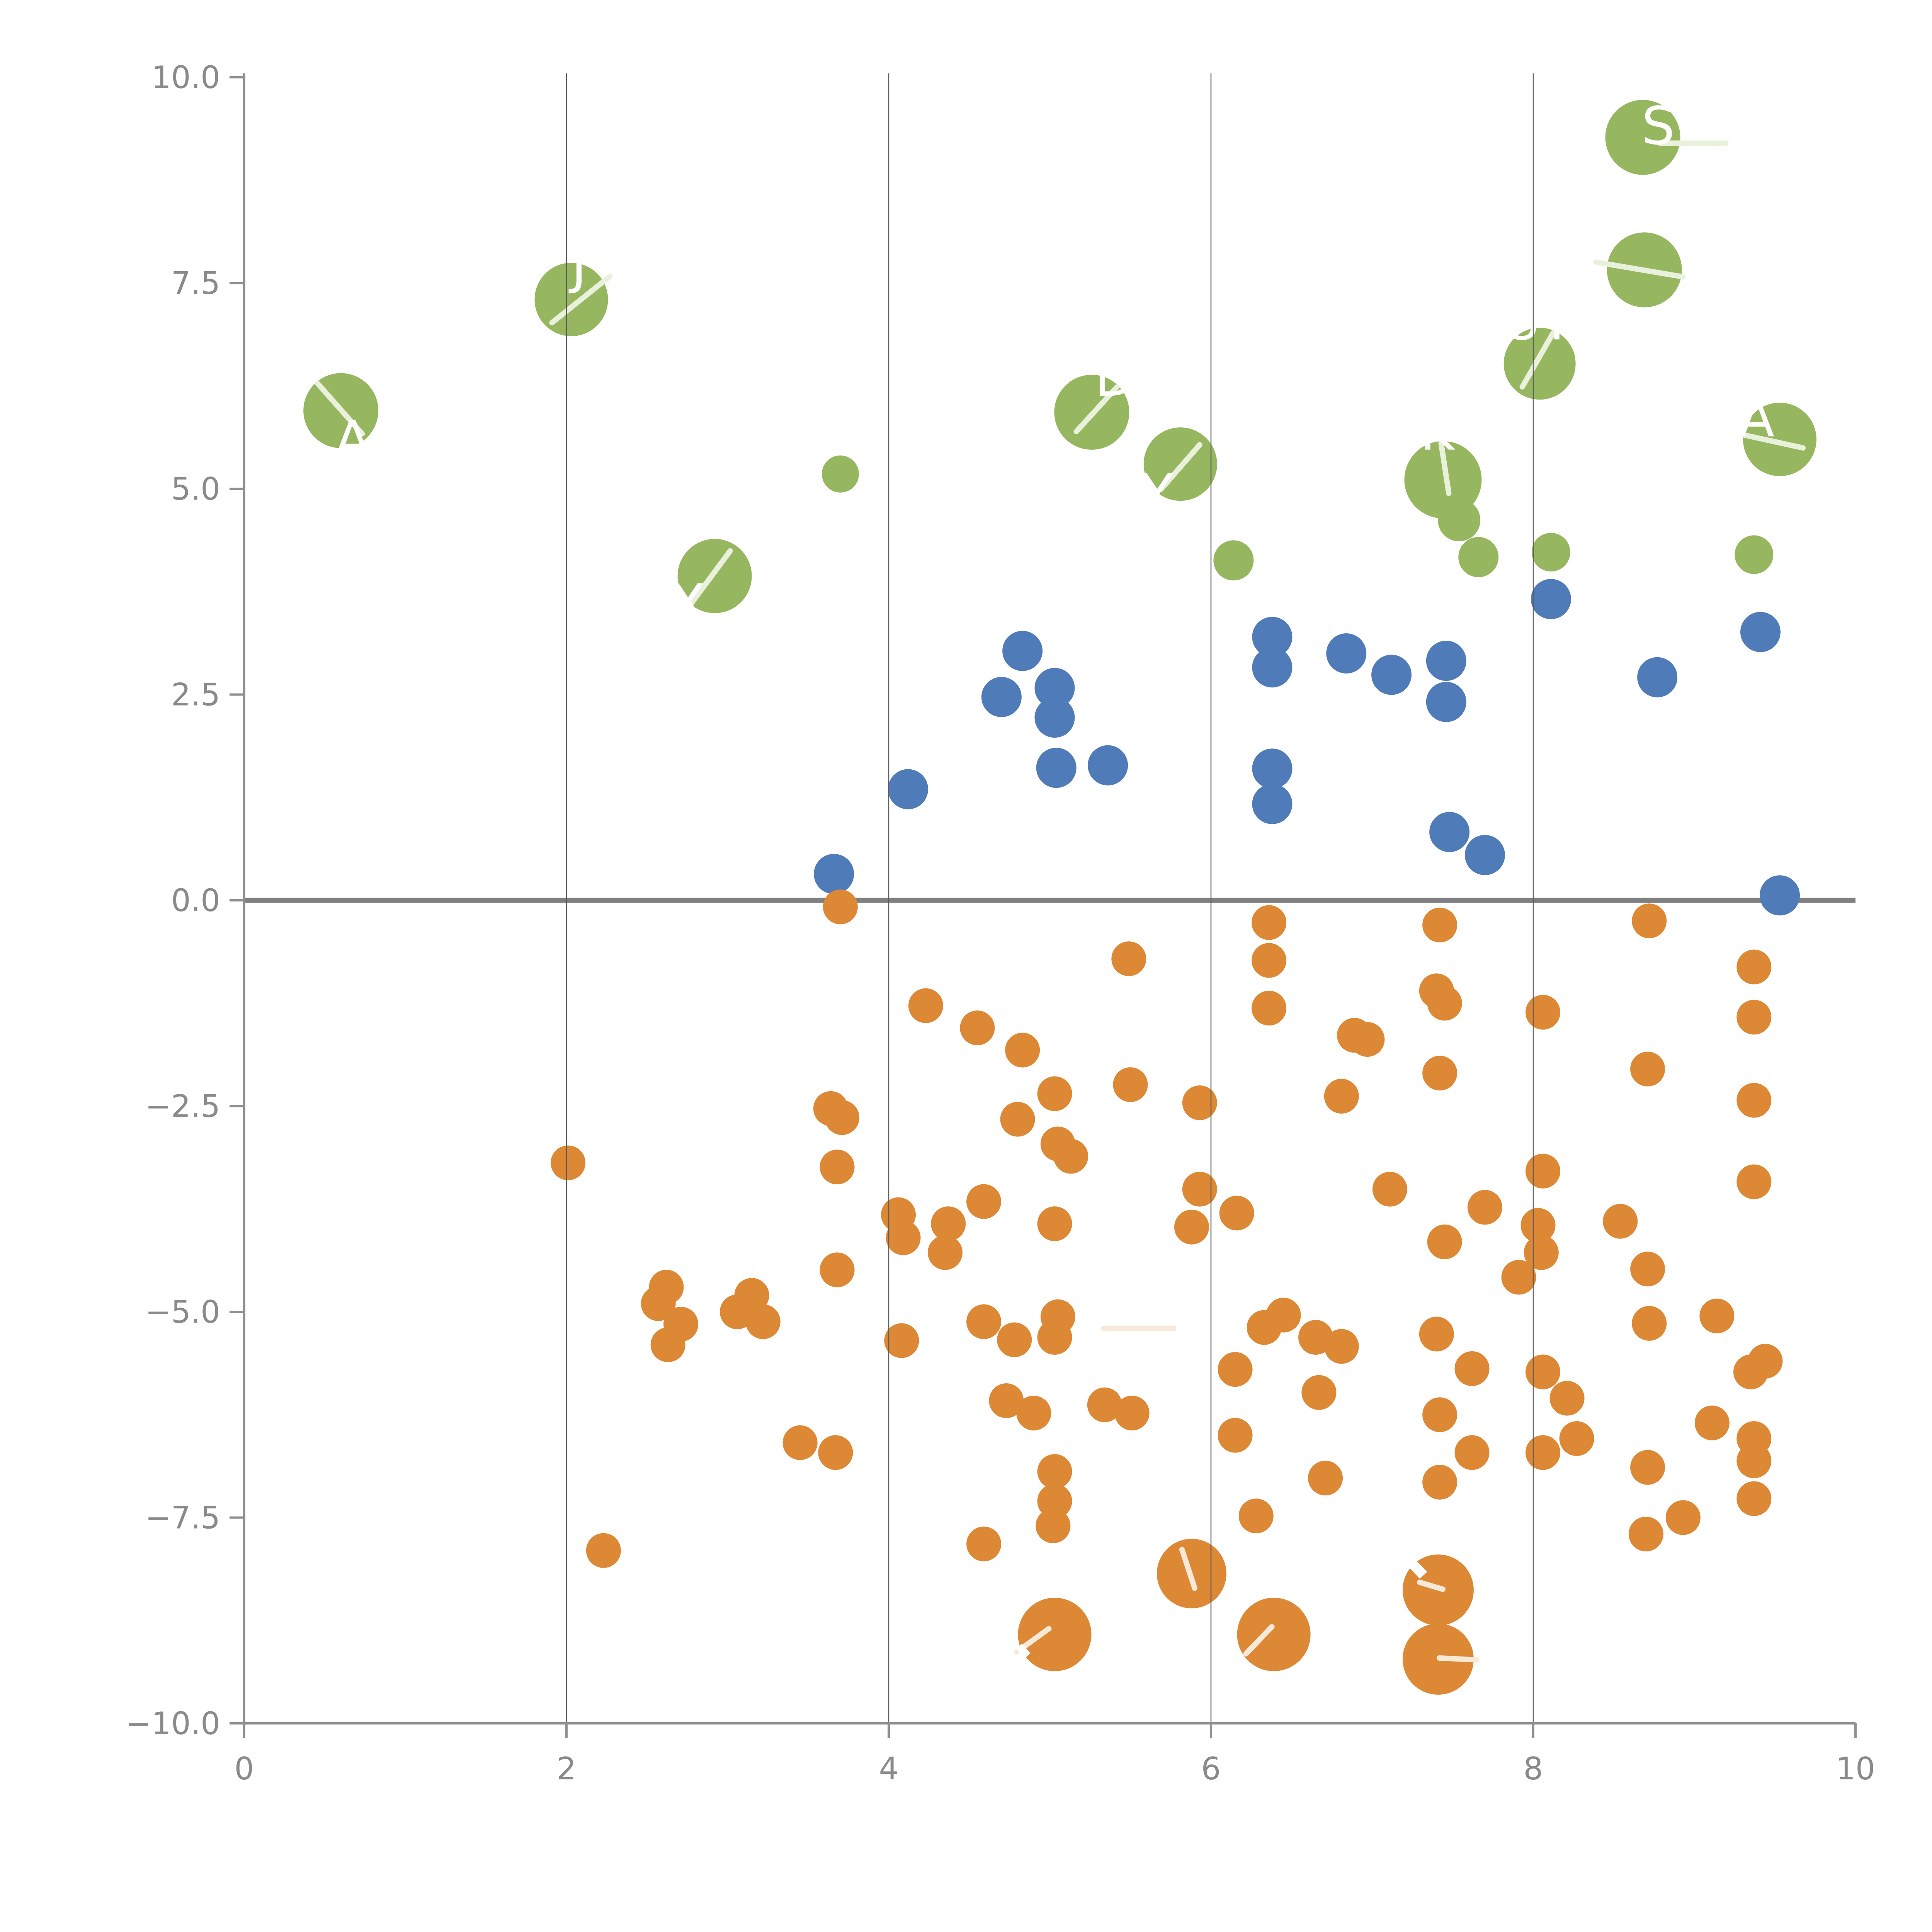 This screenshot has height=1932, width=1932. I want to click on x-tick-label: 0, so click(244, 1769).